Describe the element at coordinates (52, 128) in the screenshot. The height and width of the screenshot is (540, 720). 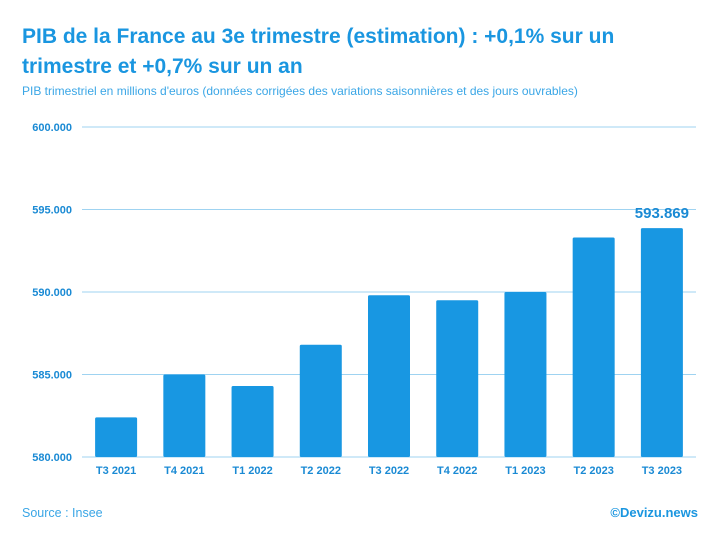
I see `y-tick-label: 600.000` at that location.